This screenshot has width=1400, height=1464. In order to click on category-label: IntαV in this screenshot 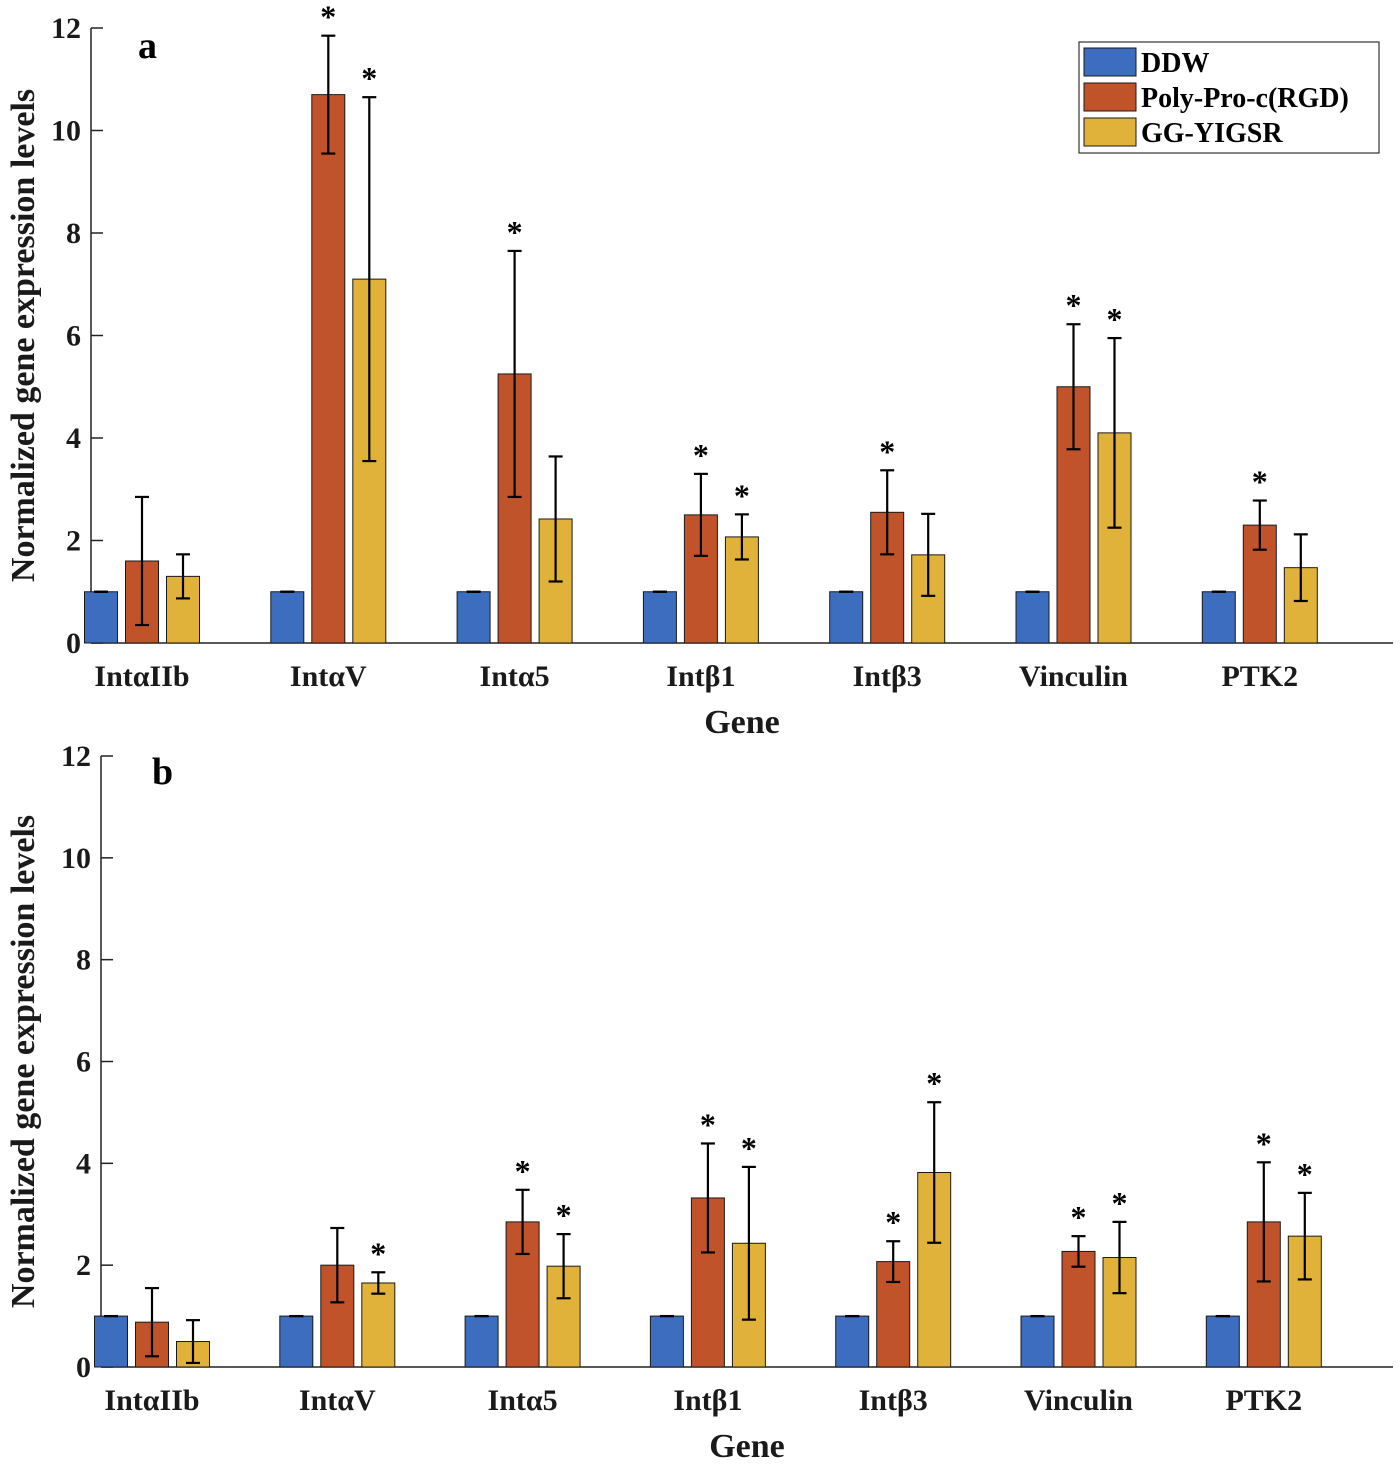, I will do `click(328, 676)`.